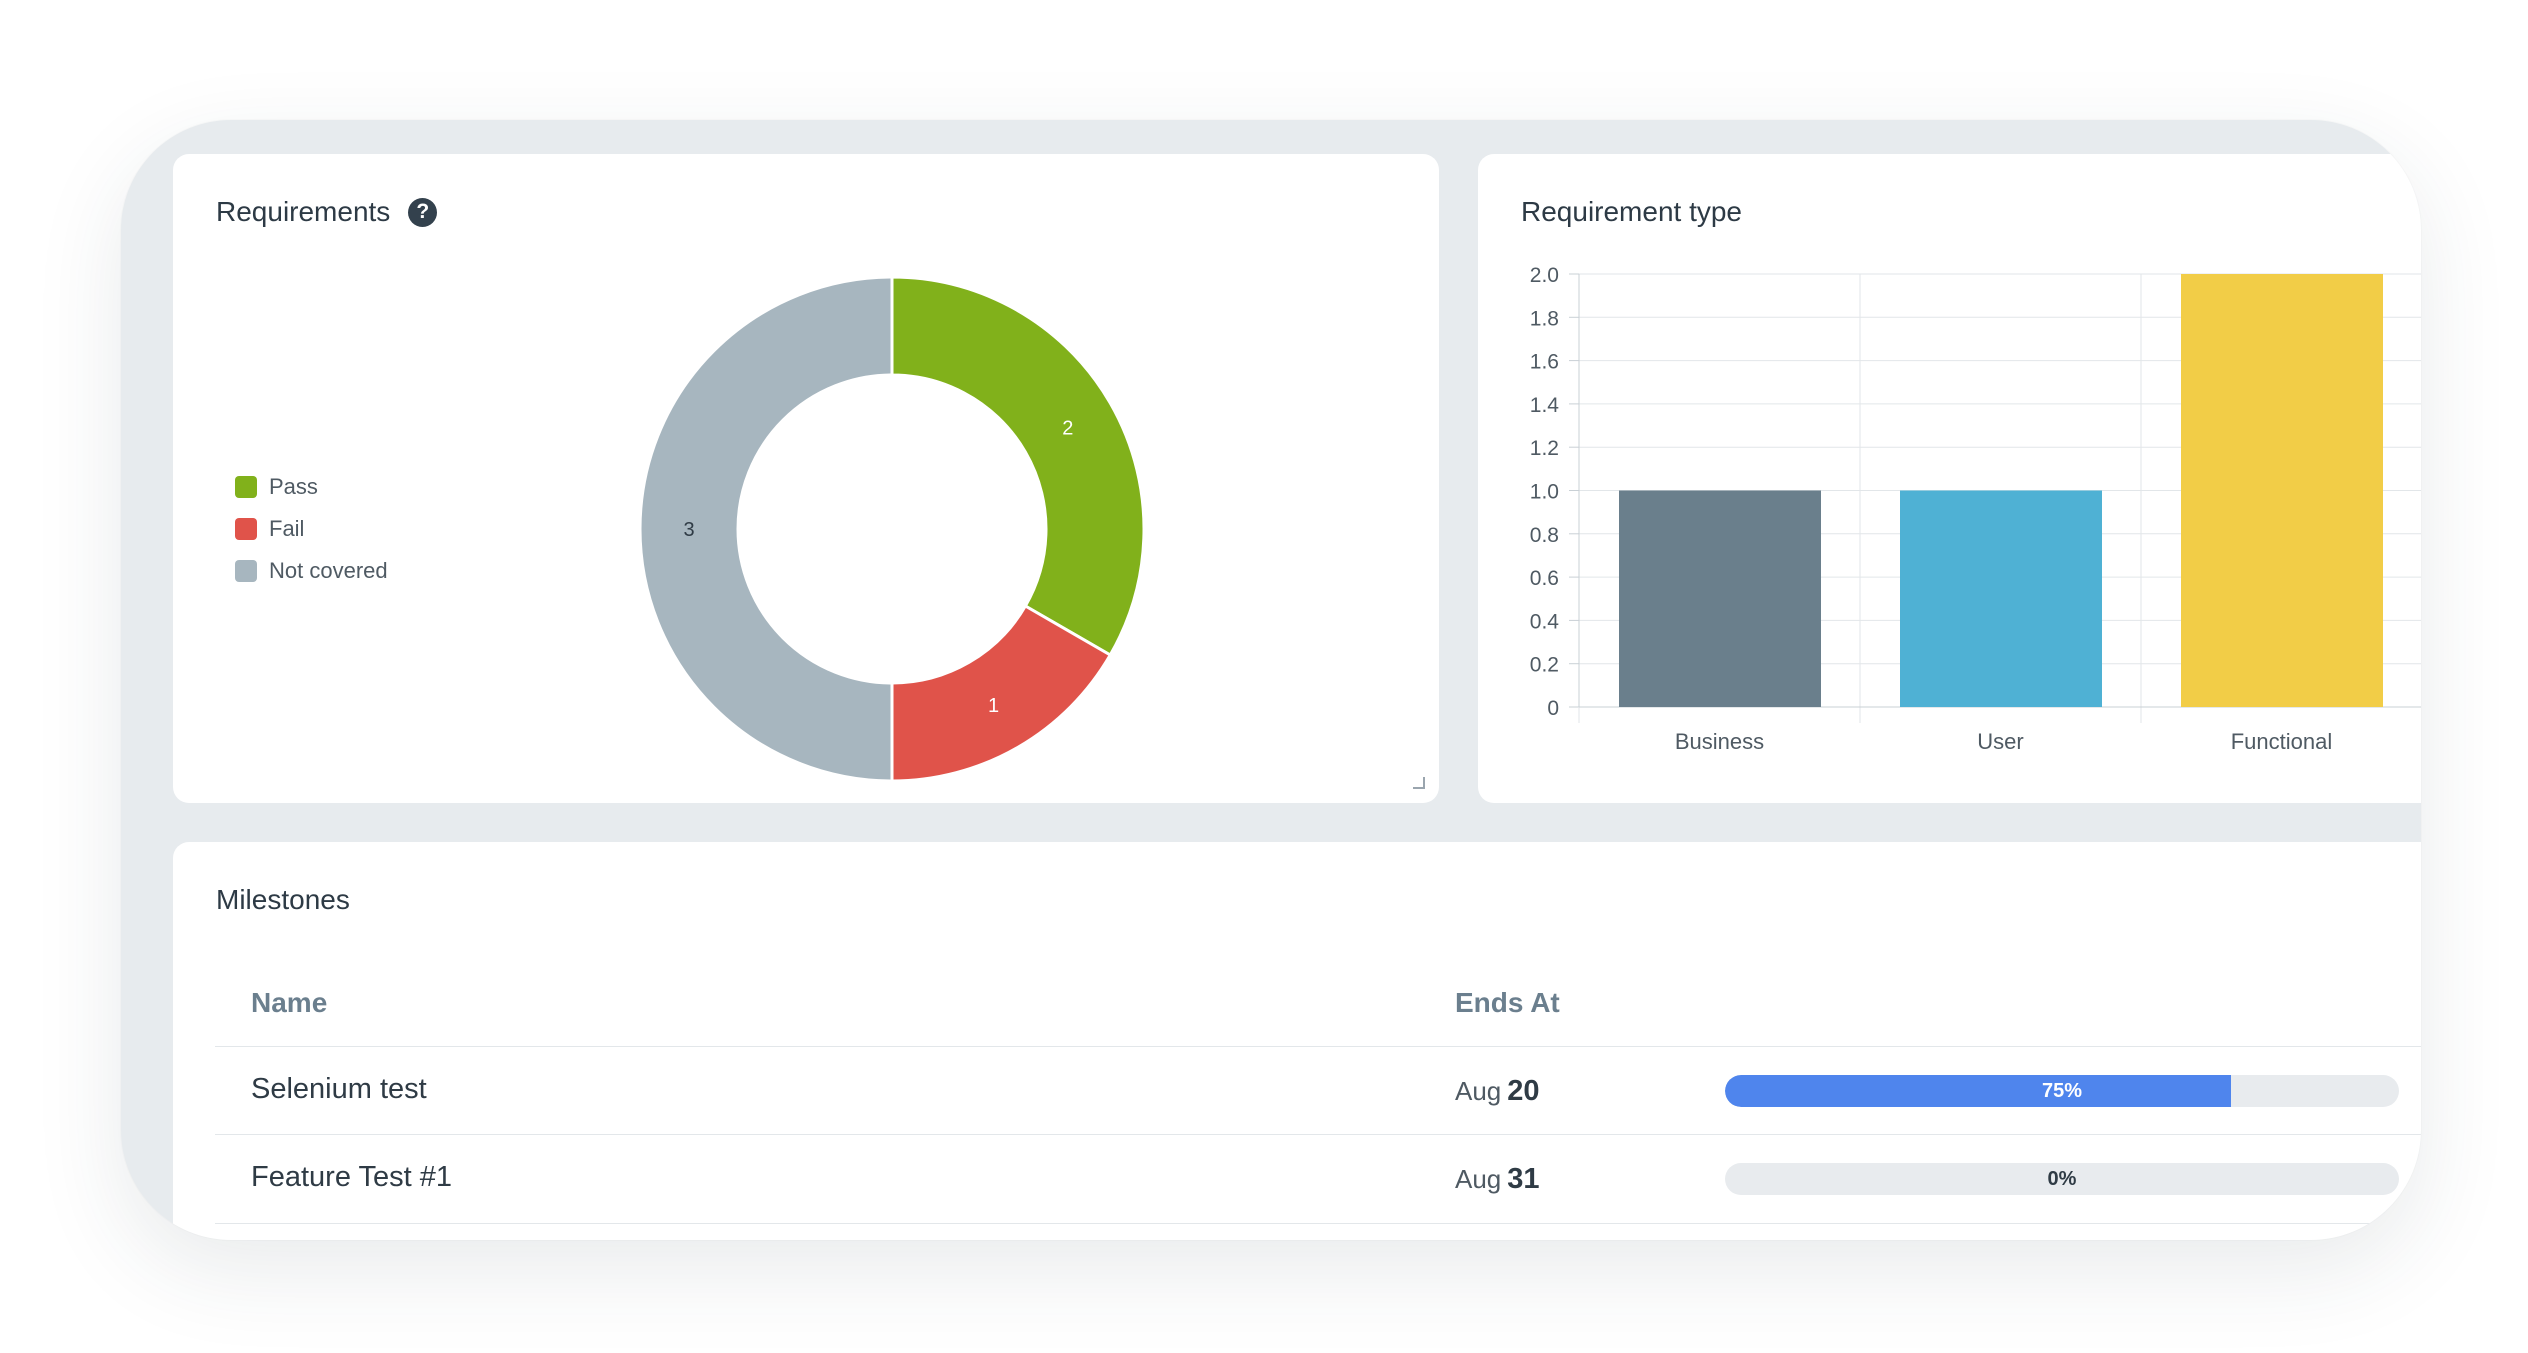  I want to click on column-header-ends-at: Ends At, so click(1507, 1002).